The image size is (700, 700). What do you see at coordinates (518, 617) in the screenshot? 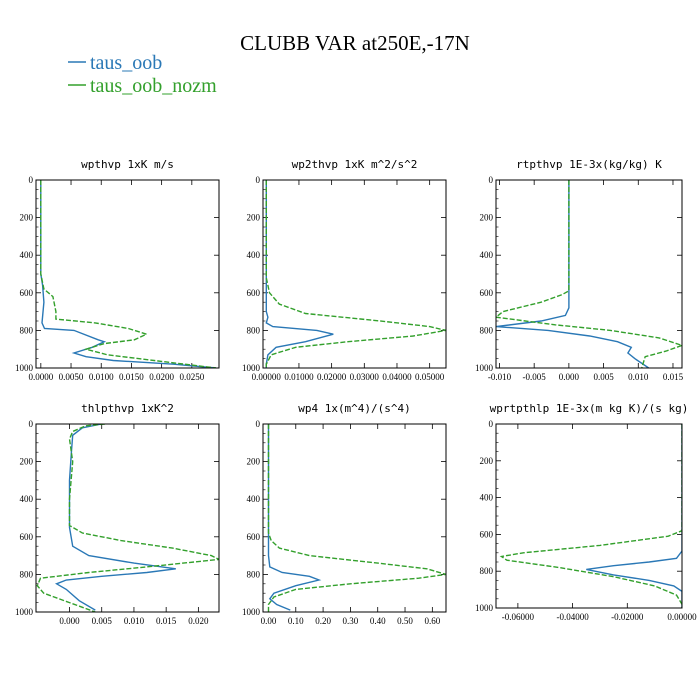
I see `x-tick-label: -0.06000` at bounding box center [518, 617].